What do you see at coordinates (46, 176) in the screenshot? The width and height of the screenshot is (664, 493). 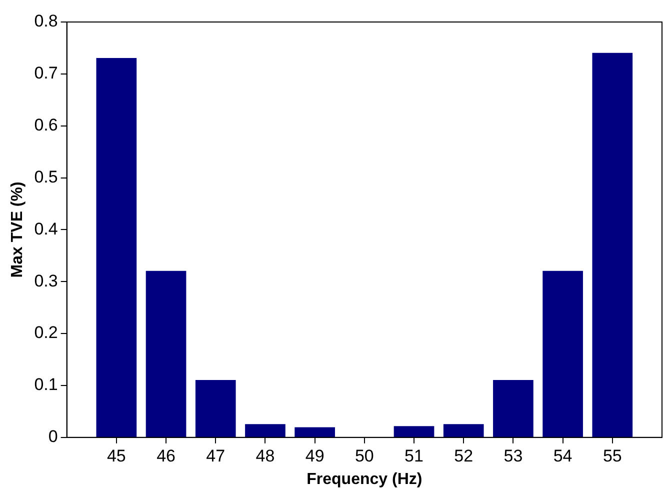 I see `y-tick-label: 0.5` at bounding box center [46, 176].